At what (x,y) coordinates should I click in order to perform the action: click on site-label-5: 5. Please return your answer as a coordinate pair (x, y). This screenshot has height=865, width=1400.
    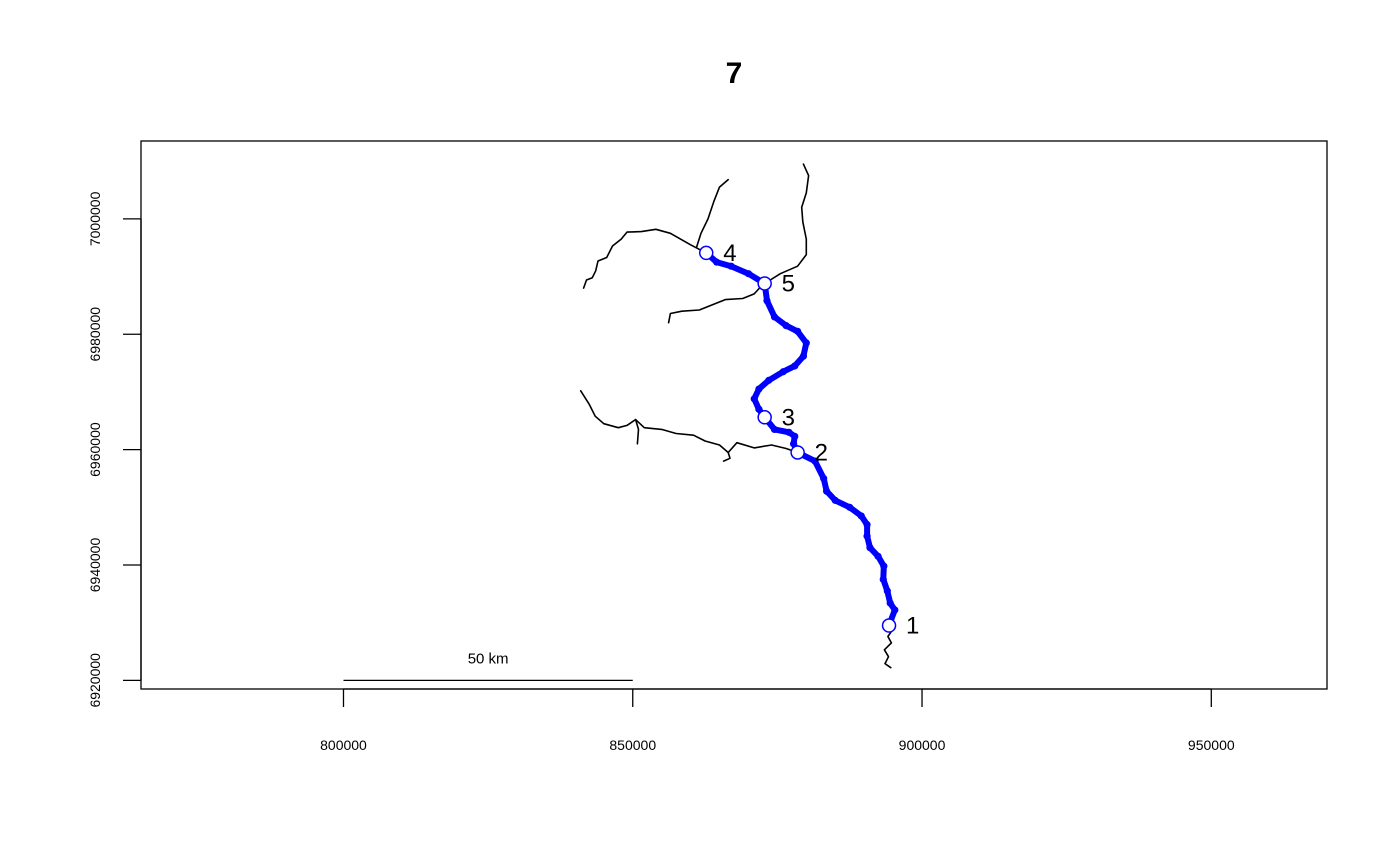
    Looking at the image, I should click on (788, 283).